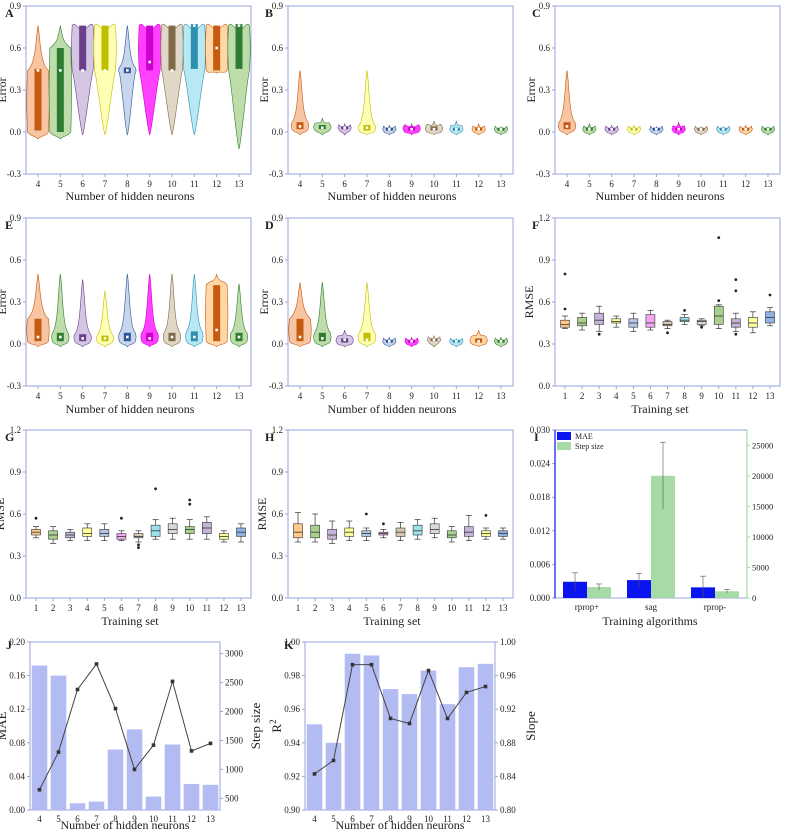  What do you see at coordinates (639, 589) in the screenshot?
I see `bar-mae` at bounding box center [639, 589].